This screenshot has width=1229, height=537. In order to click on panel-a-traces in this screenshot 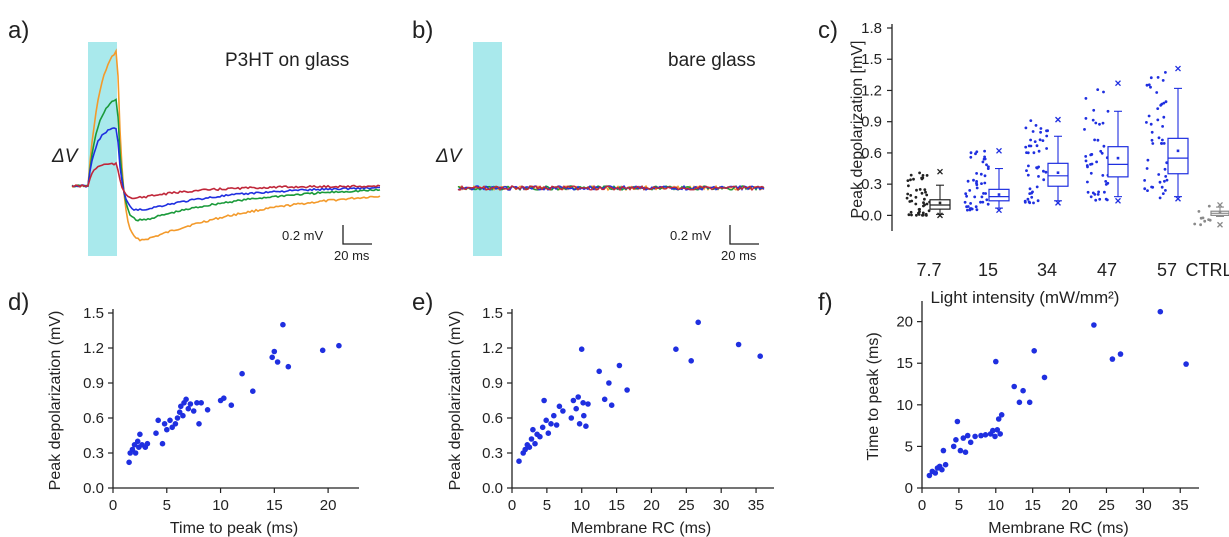, I will do `click(226, 145)`.